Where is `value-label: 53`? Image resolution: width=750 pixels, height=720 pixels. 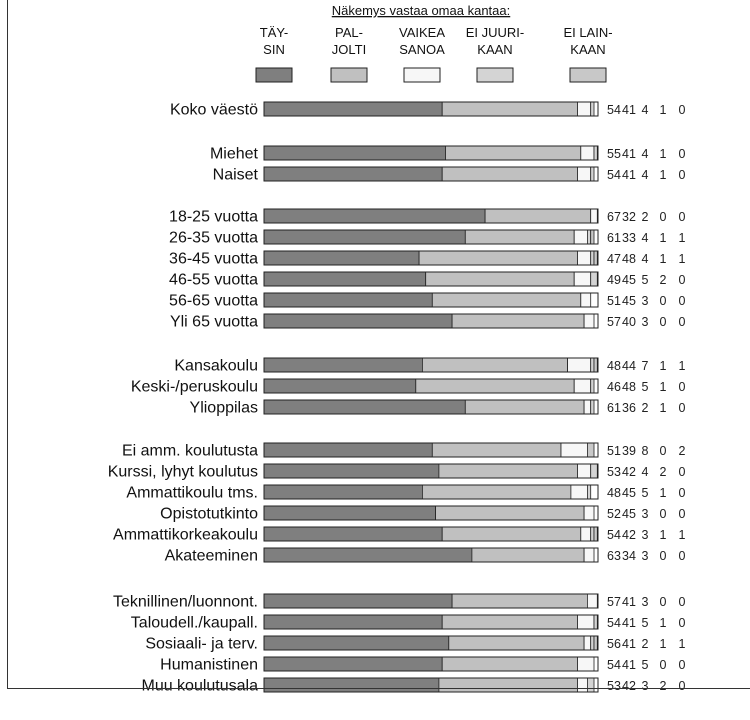
value-label: 53 is located at coordinates (614, 686).